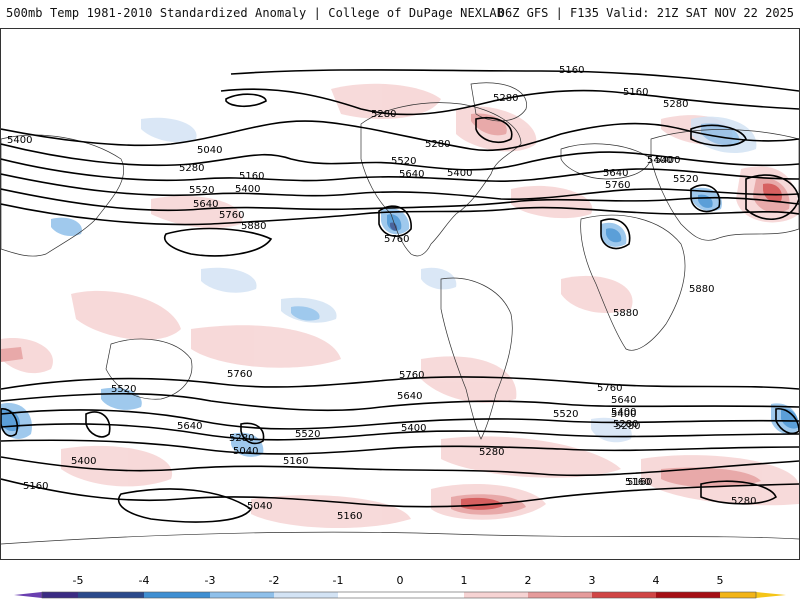 This screenshot has height=604, width=800. What do you see at coordinates (633, 282) in the screenshot?
I see `africa-outline` at bounding box center [633, 282].